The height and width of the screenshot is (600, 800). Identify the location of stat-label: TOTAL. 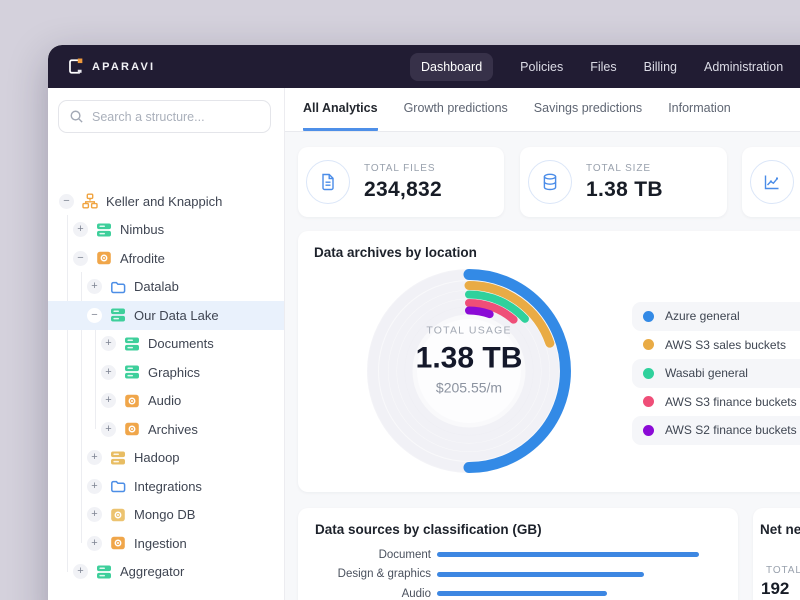
(783, 570).